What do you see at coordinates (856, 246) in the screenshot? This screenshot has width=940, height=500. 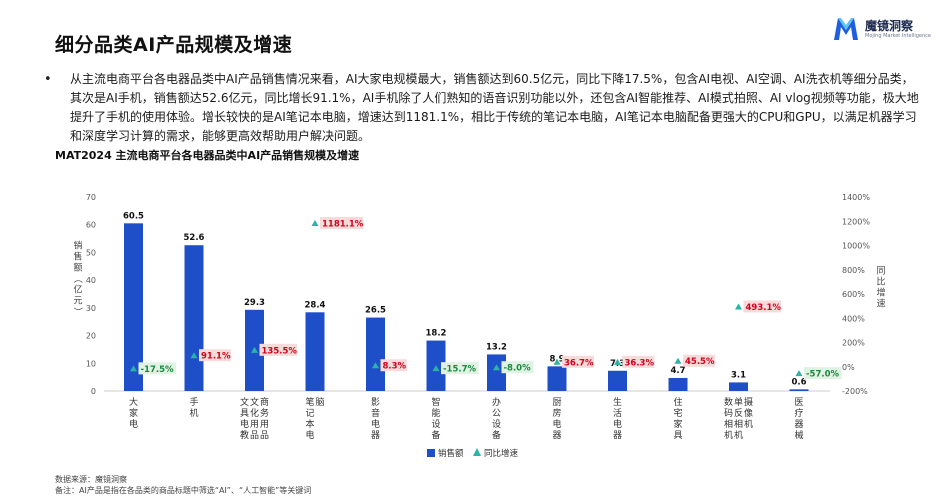 I see `y2-tick-label: 1000%` at bounding box center [856, 246].